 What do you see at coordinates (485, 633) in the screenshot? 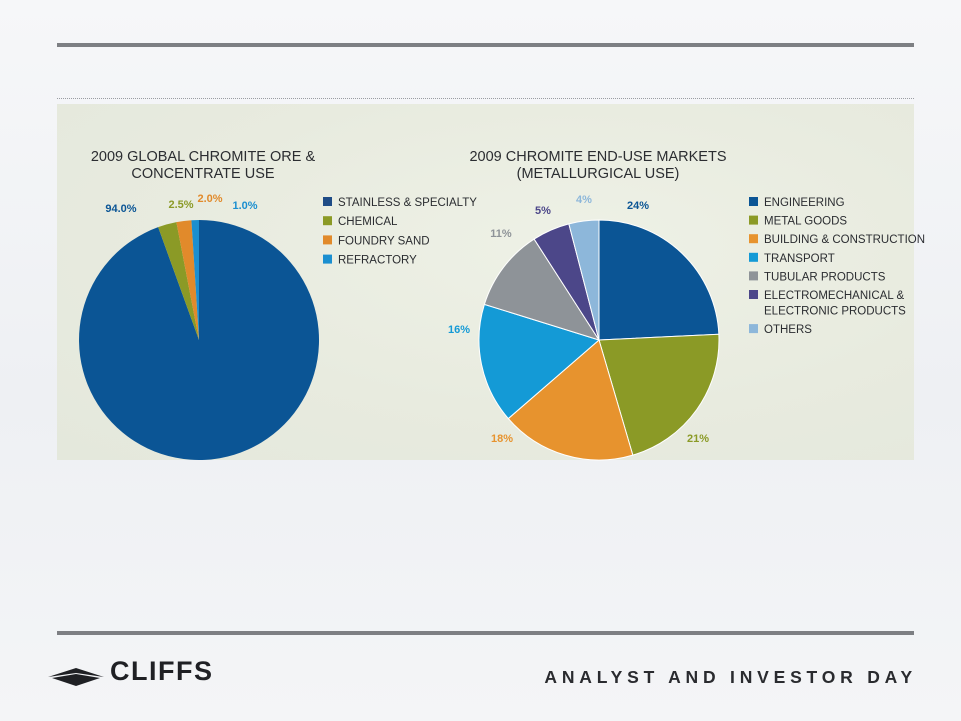
I see `bottom-rule` at bounding box center [485, 633].